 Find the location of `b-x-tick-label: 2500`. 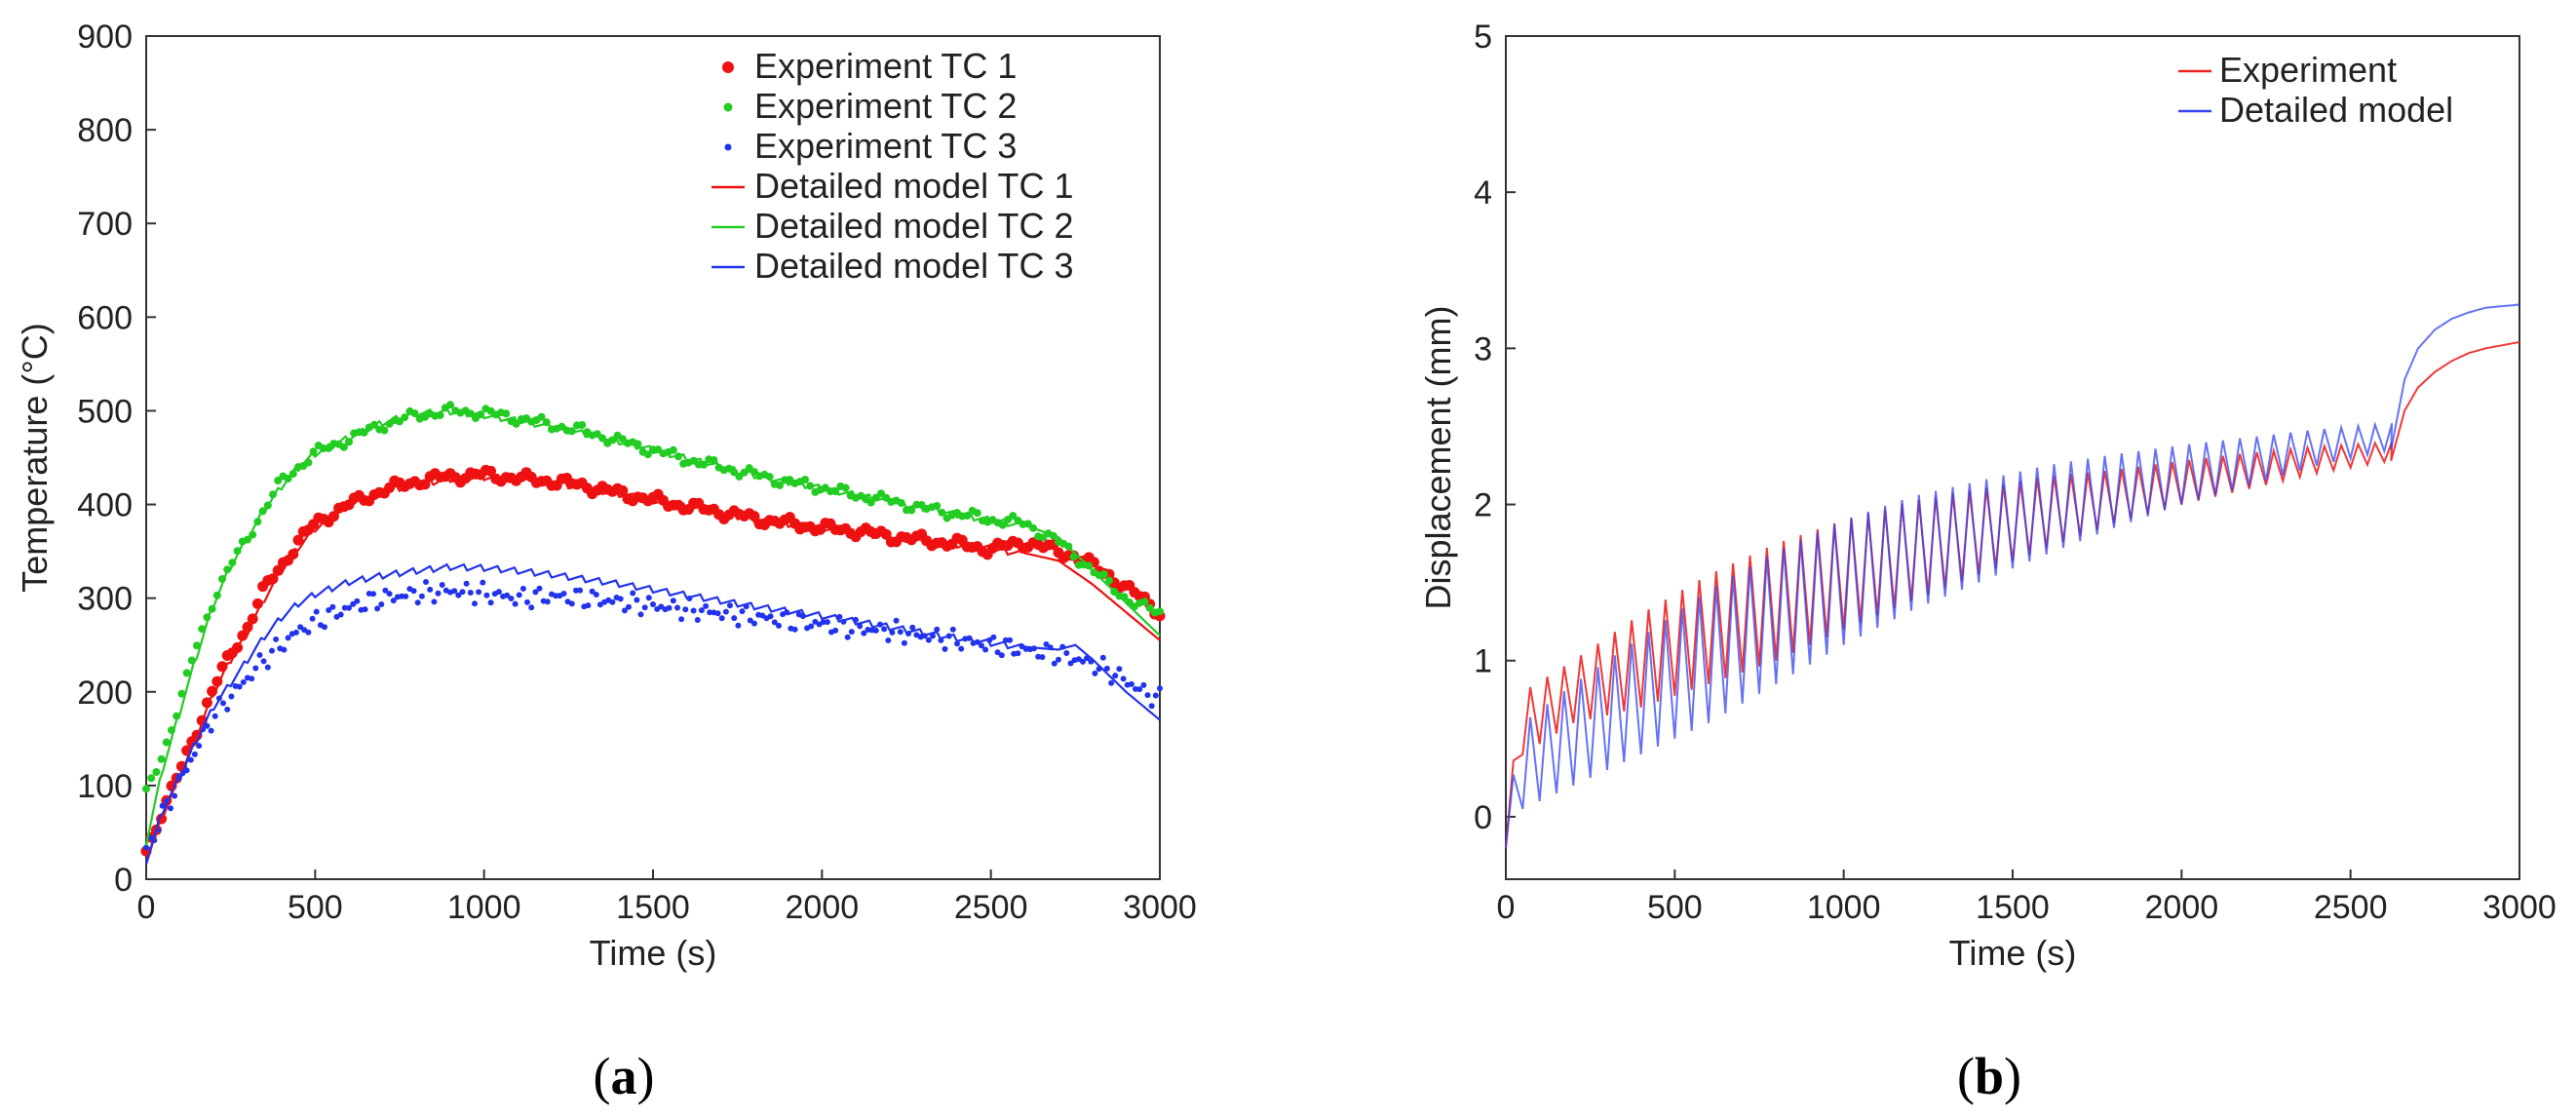

b-x-tick-label: 2500 is located at coordinates (2351, 908).